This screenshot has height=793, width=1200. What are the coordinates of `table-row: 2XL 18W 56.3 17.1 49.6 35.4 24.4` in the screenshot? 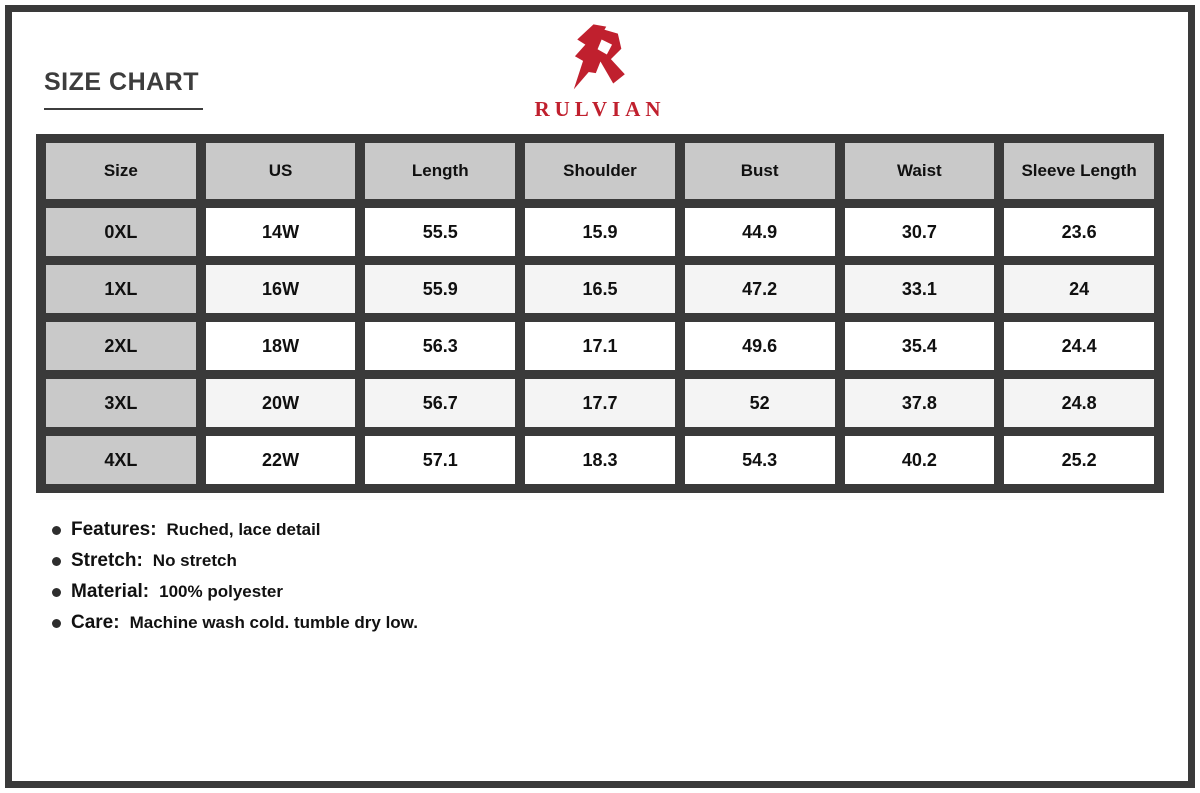 It's located at (600, 346).